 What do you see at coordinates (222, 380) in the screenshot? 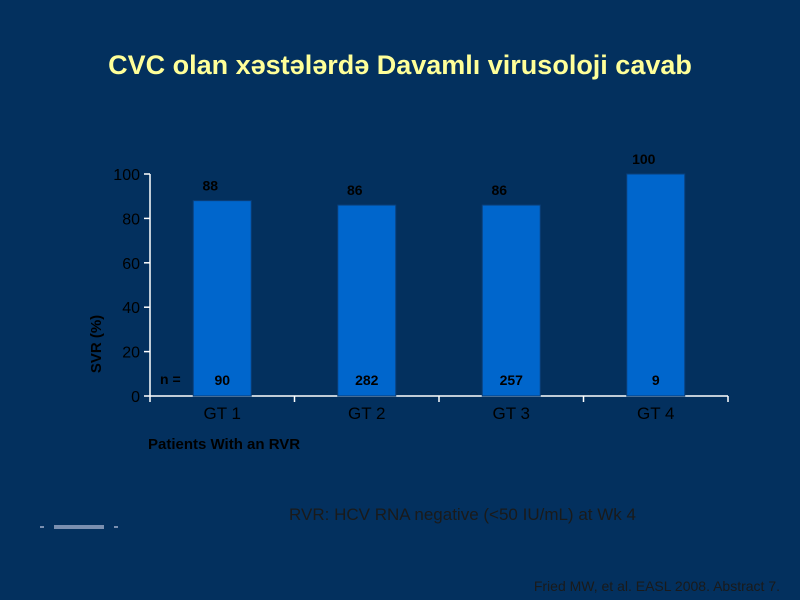
I see `n-value-label: 90` at bounding box center [222, 380].